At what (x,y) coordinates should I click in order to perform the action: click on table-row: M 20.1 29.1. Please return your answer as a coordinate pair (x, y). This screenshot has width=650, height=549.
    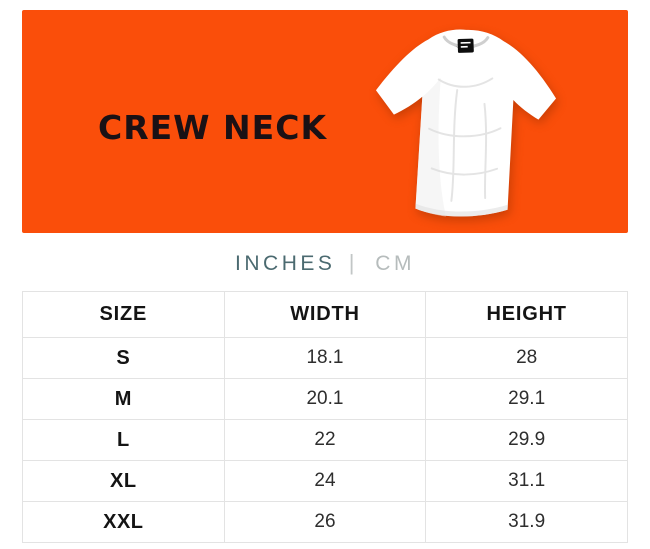
    Looking at the image, I should click on (325, 399).